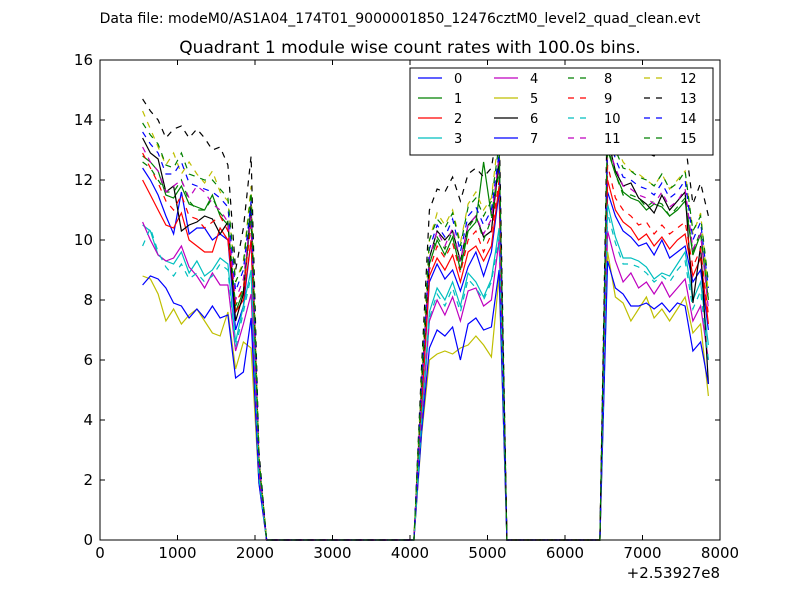 The height and width of the screenshot is (605, 800). What do you see at coordinates (673, 573) in the screenshot?
I see `x-offset-label: +2.53927e8` at bounding box center [673, 573].